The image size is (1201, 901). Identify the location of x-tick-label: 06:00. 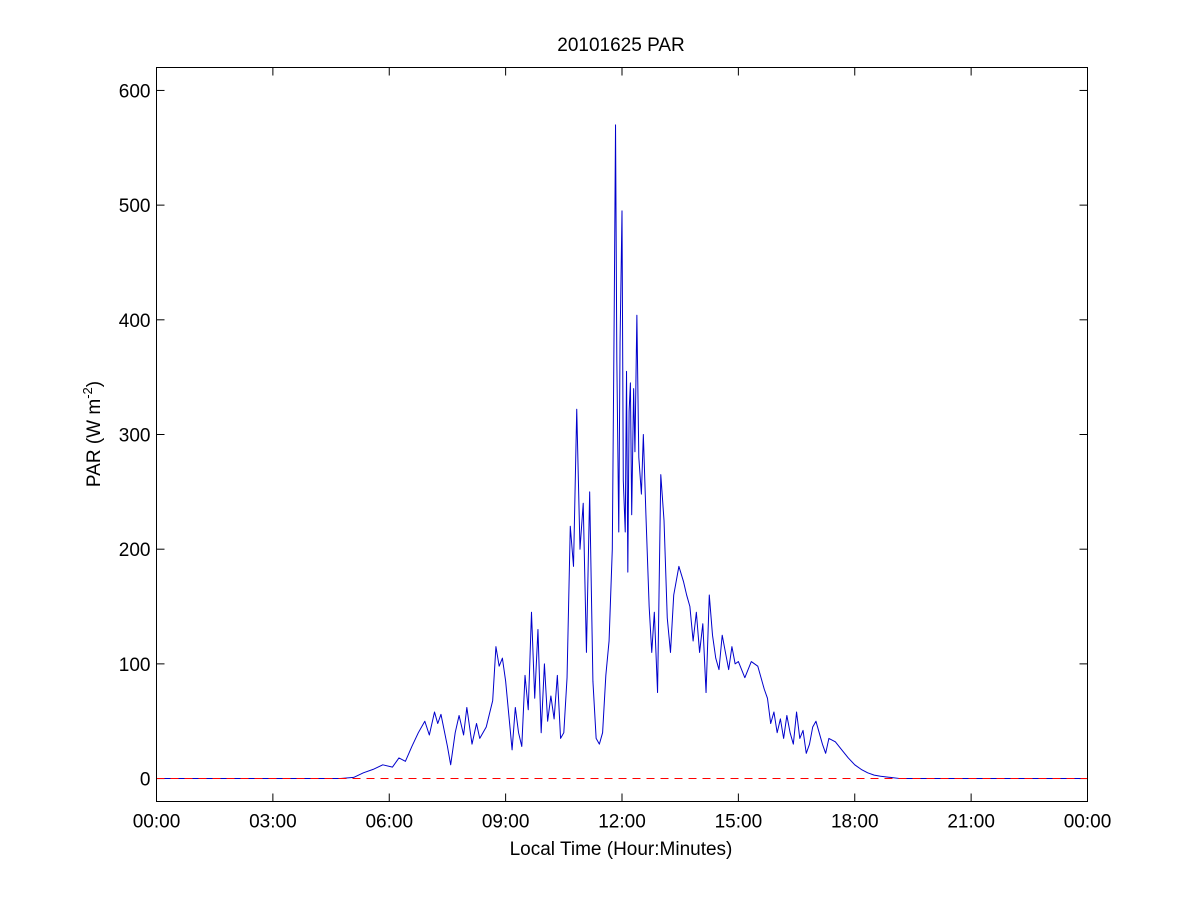
(389, 822).